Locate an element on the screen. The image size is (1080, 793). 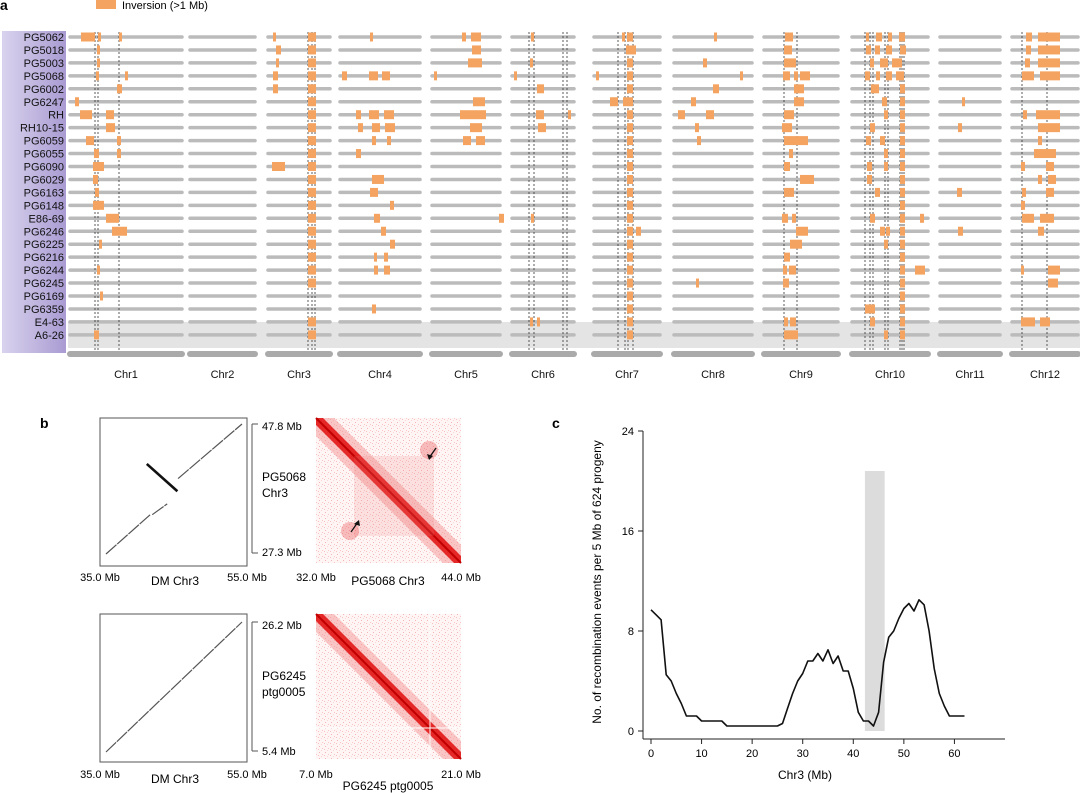
chromosome-label: Chr3 is located at coordinates (299, 375).